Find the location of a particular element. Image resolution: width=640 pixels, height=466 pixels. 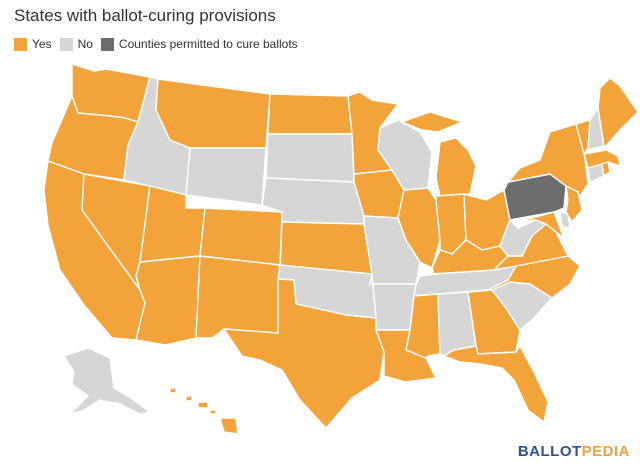

state-texas is located at coordinates (304, 353).